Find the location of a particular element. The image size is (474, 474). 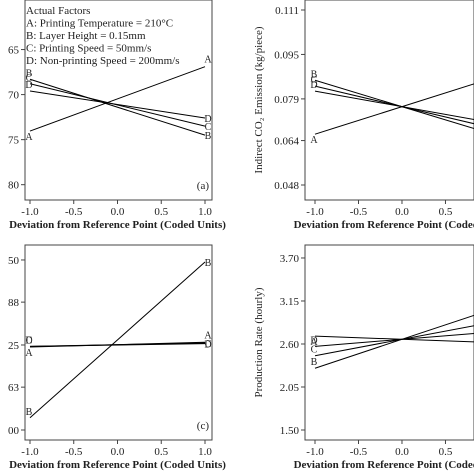

y-tick-label: 0.079 is located at coordinates (286, 100).